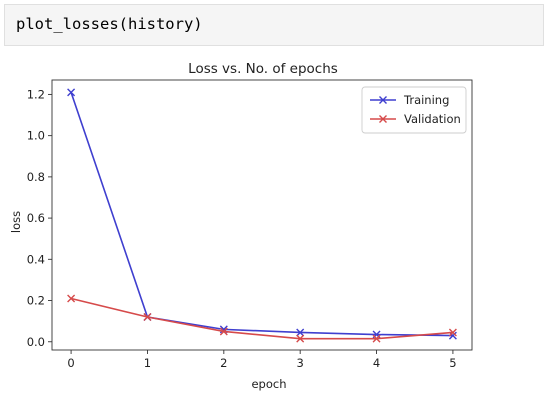  Describe the element at coordinates (274, 25) in the screenshot. I see `code-cell: plot_losses(history)` at that location.